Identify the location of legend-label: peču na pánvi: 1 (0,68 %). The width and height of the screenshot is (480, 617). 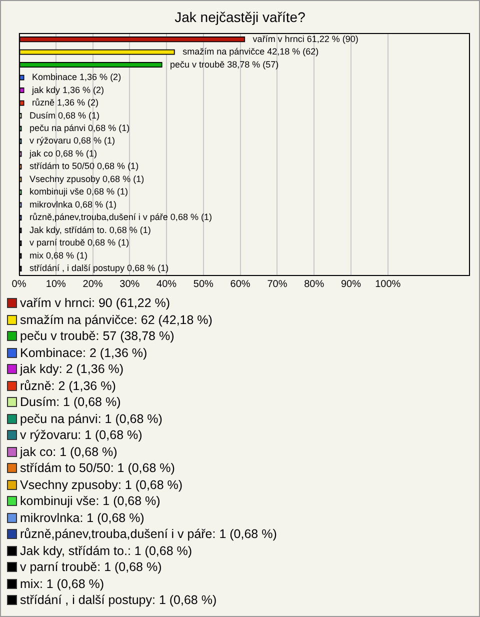
(91, 418).